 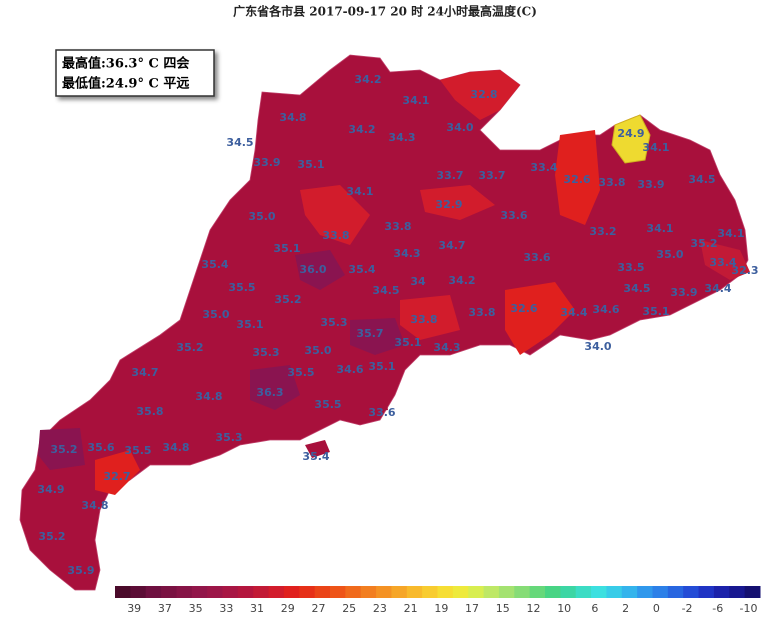 I want to click on station-label: 35.9, so click(x=80, y=570).